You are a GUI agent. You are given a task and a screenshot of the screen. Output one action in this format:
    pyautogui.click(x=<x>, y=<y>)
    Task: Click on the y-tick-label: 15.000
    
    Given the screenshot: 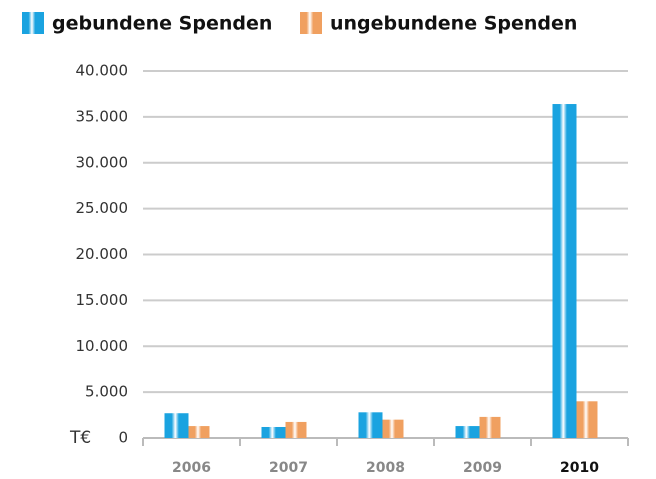 What is the action you would take?
    pyautogui.click(x=102, y=300)
    